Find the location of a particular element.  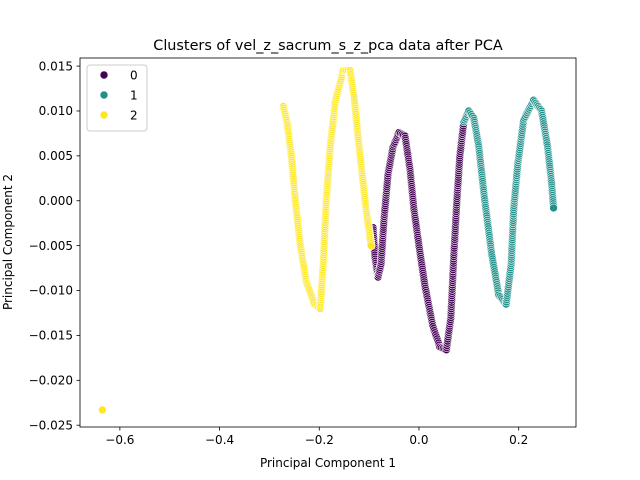

y-tick-label: 0.000 is located at coordinates (56, 201).